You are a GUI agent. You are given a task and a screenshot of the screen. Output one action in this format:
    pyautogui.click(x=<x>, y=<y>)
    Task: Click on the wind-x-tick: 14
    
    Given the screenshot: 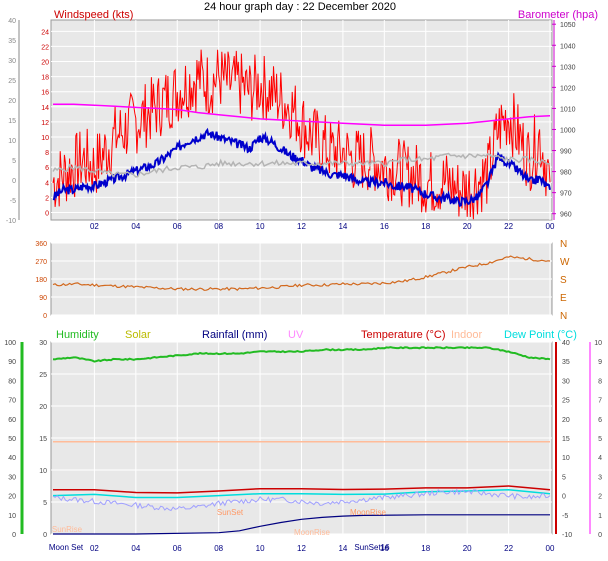 What is the action you would take?
    pyautogui.click(x=342, y=226)
    